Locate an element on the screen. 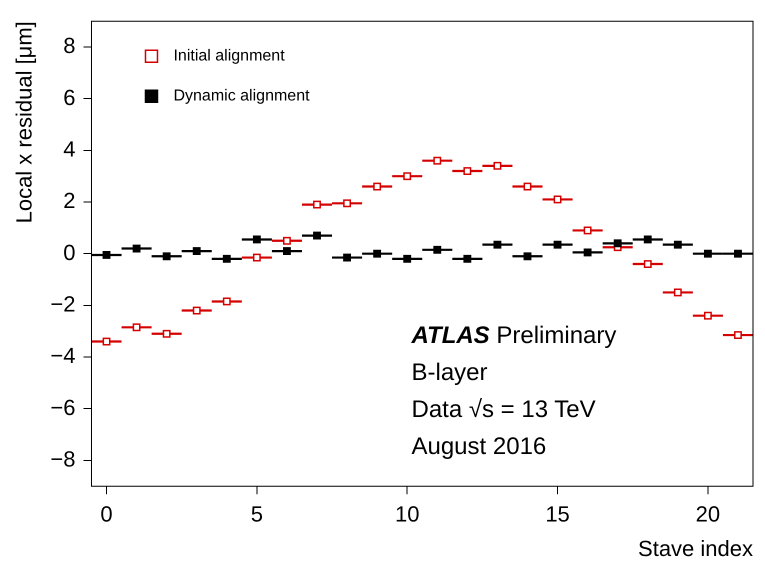 This screenshot has width=765, height=569. y-tick-label: 6 is located at coordinates (69, 97).